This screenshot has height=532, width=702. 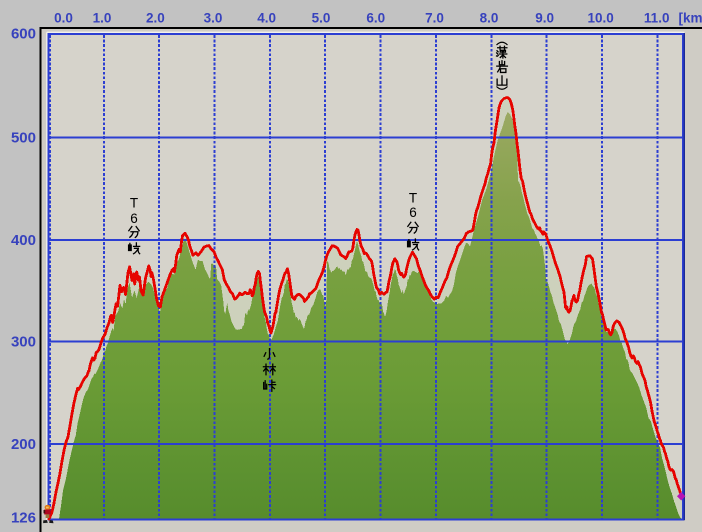 I want to click on svg-text: 500, so click(x=23, y=138).